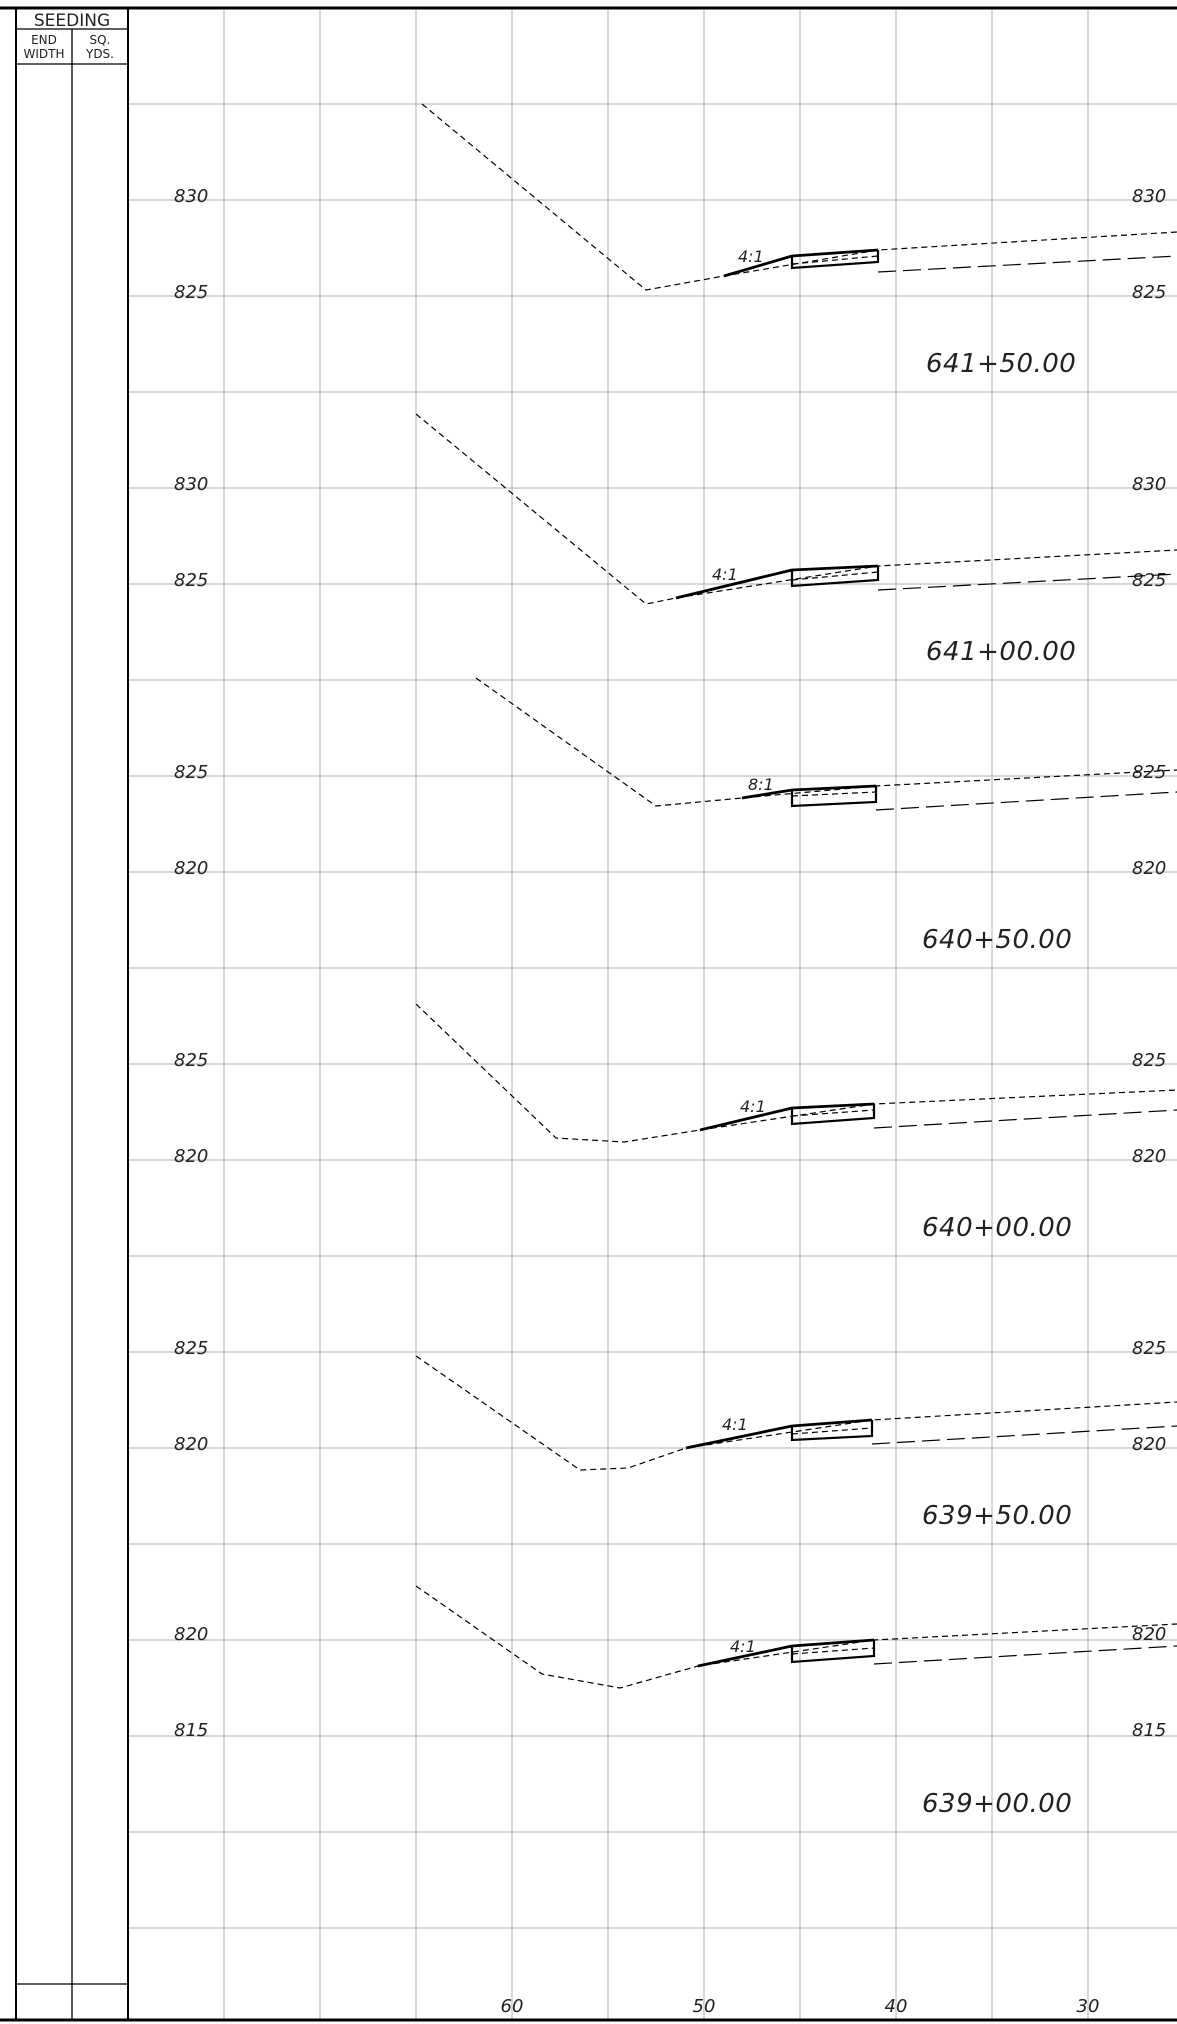 The width and height of the screenshot is (1177, 2024). I want to click on sq-yds-header-line1: SQ., so click(100, 40).